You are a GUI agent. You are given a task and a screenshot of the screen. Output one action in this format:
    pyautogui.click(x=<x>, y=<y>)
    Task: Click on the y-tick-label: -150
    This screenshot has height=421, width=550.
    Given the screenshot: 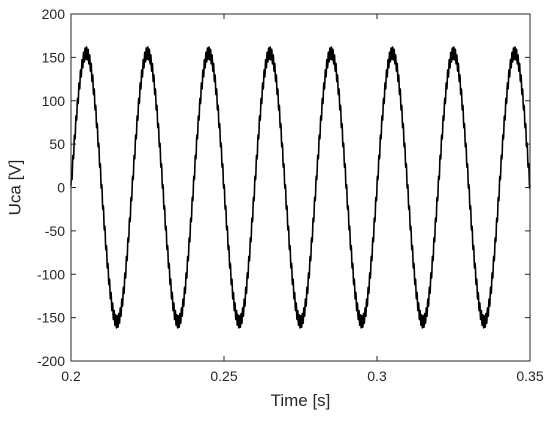 What is the action you would take?
    pyautogui.click(x=51, y=318)
    